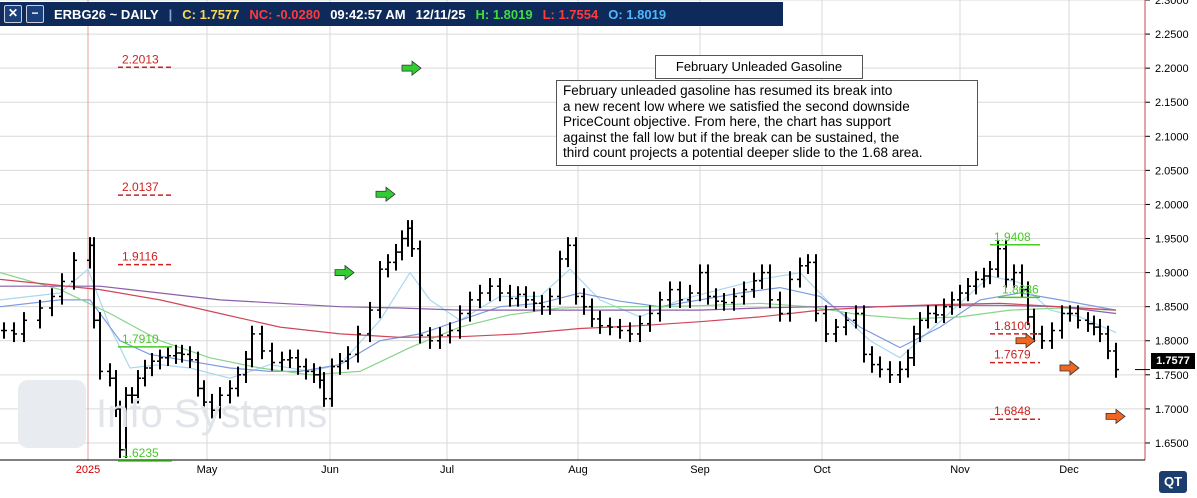  I want to click on price-count-level-label: 1.6235, so click(140, 453).